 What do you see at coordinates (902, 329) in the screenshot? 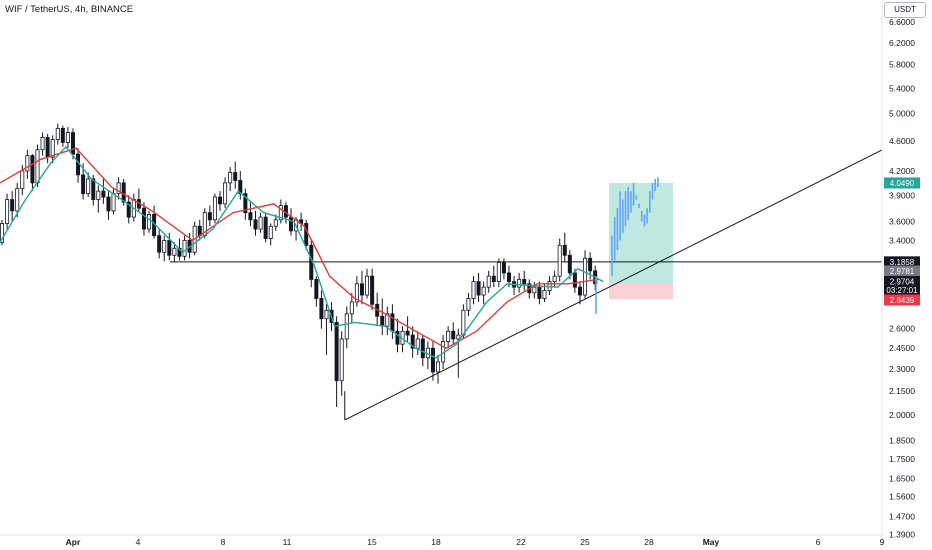
I see `y-tick-label: 2.6000` at bounding box center [902, 329].